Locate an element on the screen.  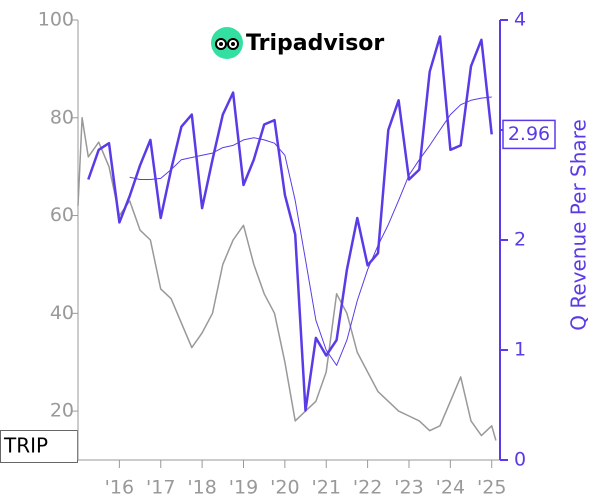
y2-axis-label: Q Revenue Per Share is located at coordinates (579, 225).